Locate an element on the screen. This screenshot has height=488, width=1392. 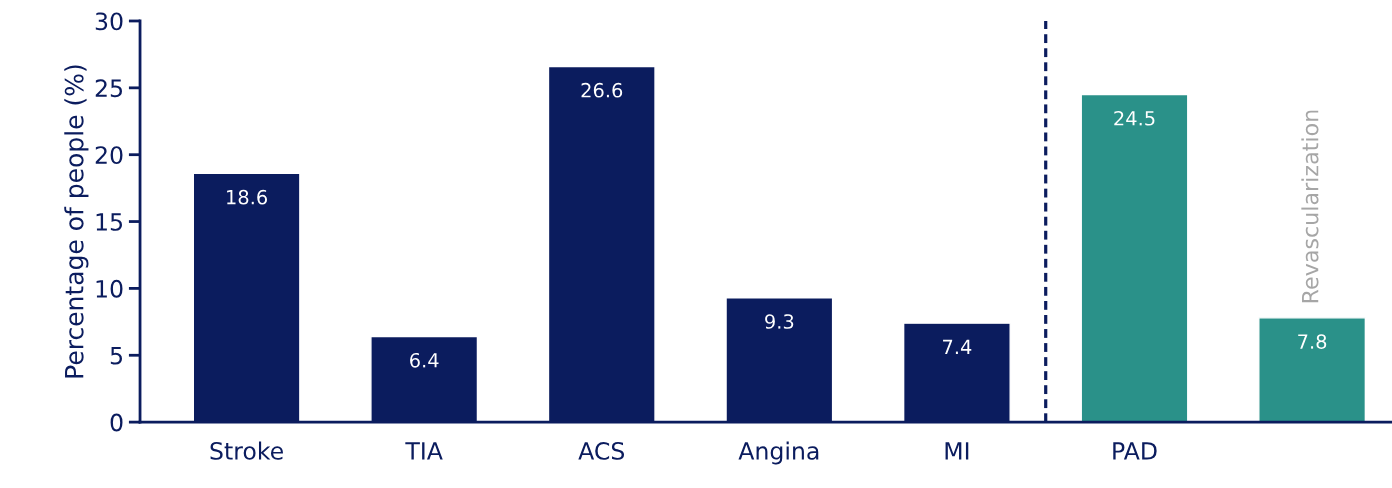
x-tick-label: MI is located at coordinates (957, 451).